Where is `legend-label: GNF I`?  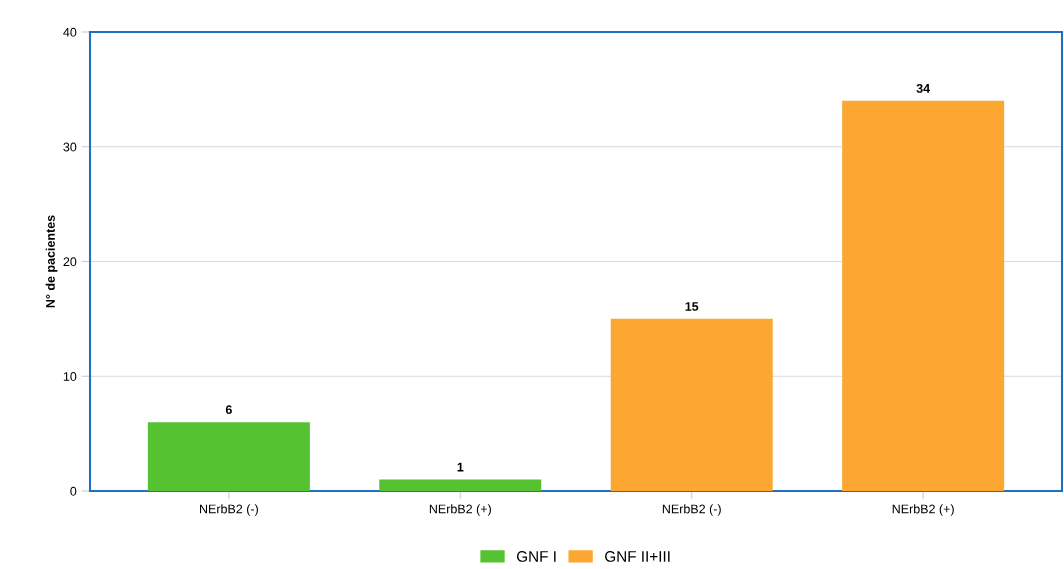 legend-label: GNF I is located at coordinates (536, 556).